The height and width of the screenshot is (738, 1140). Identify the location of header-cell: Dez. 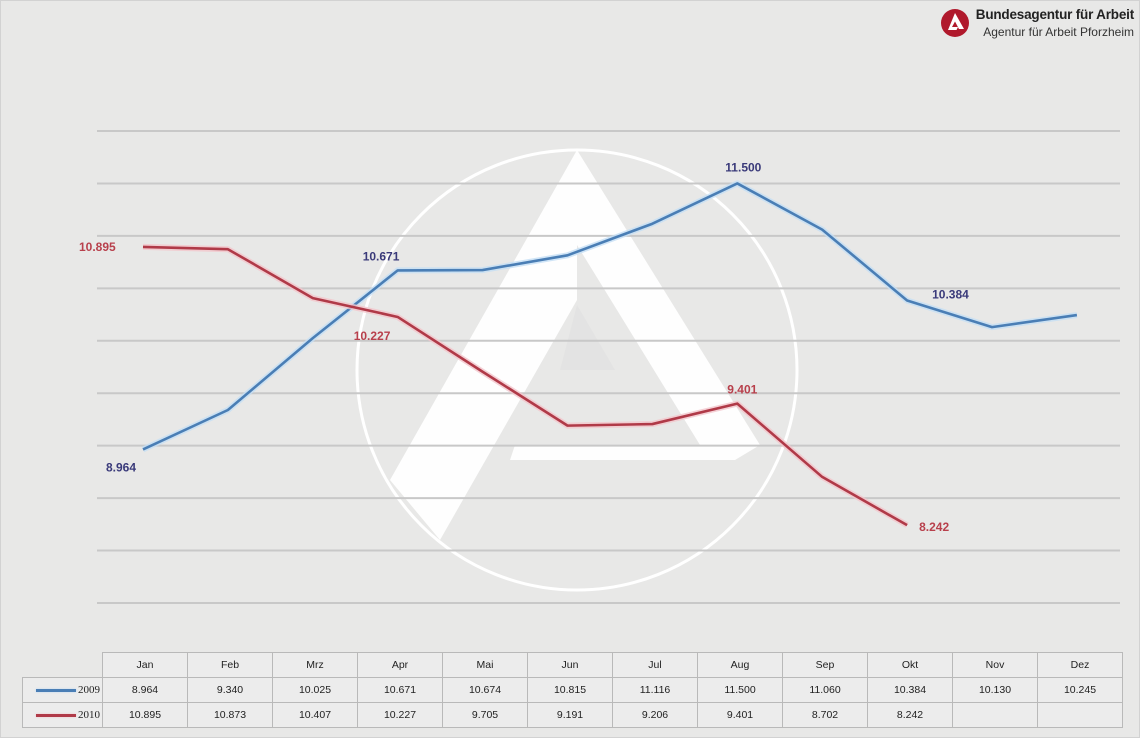
(1080, 665).